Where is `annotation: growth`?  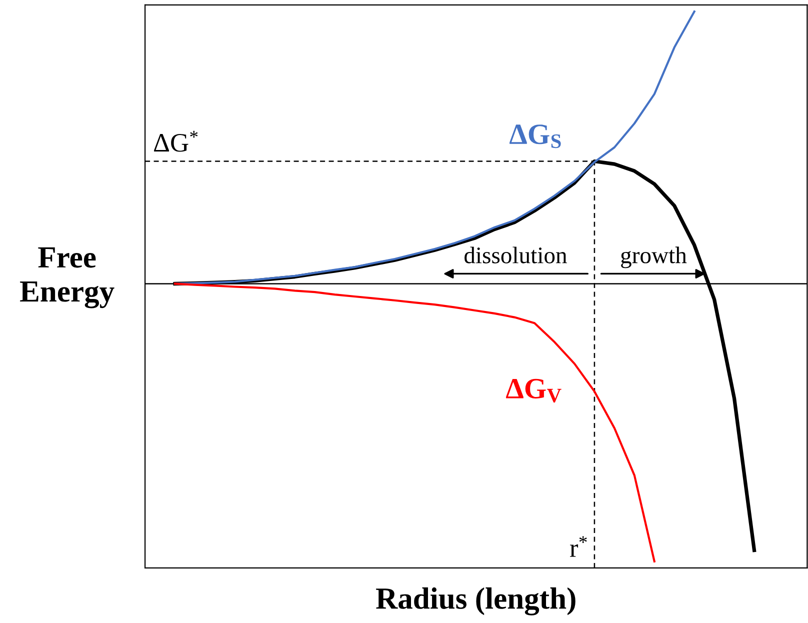
annotation: growth is located at coordinates (654, 257).